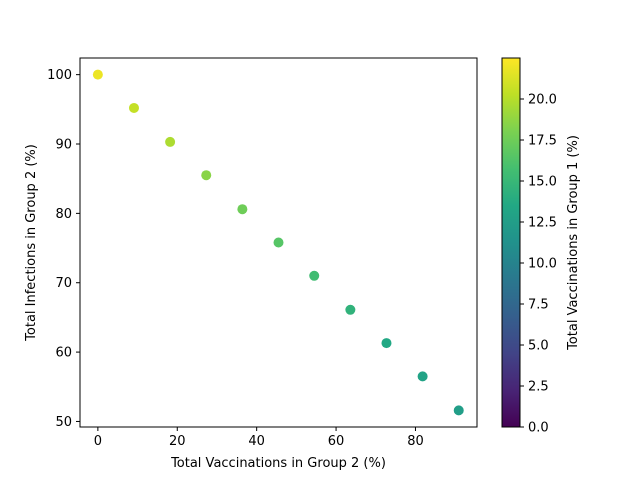 This screenshot has height=480, width=640. I want to click on colorbar-ticks: 0.0 2.5 5.0 7.5 10.0 12.5 15.0 17.5 20.0, so click(538, 264).